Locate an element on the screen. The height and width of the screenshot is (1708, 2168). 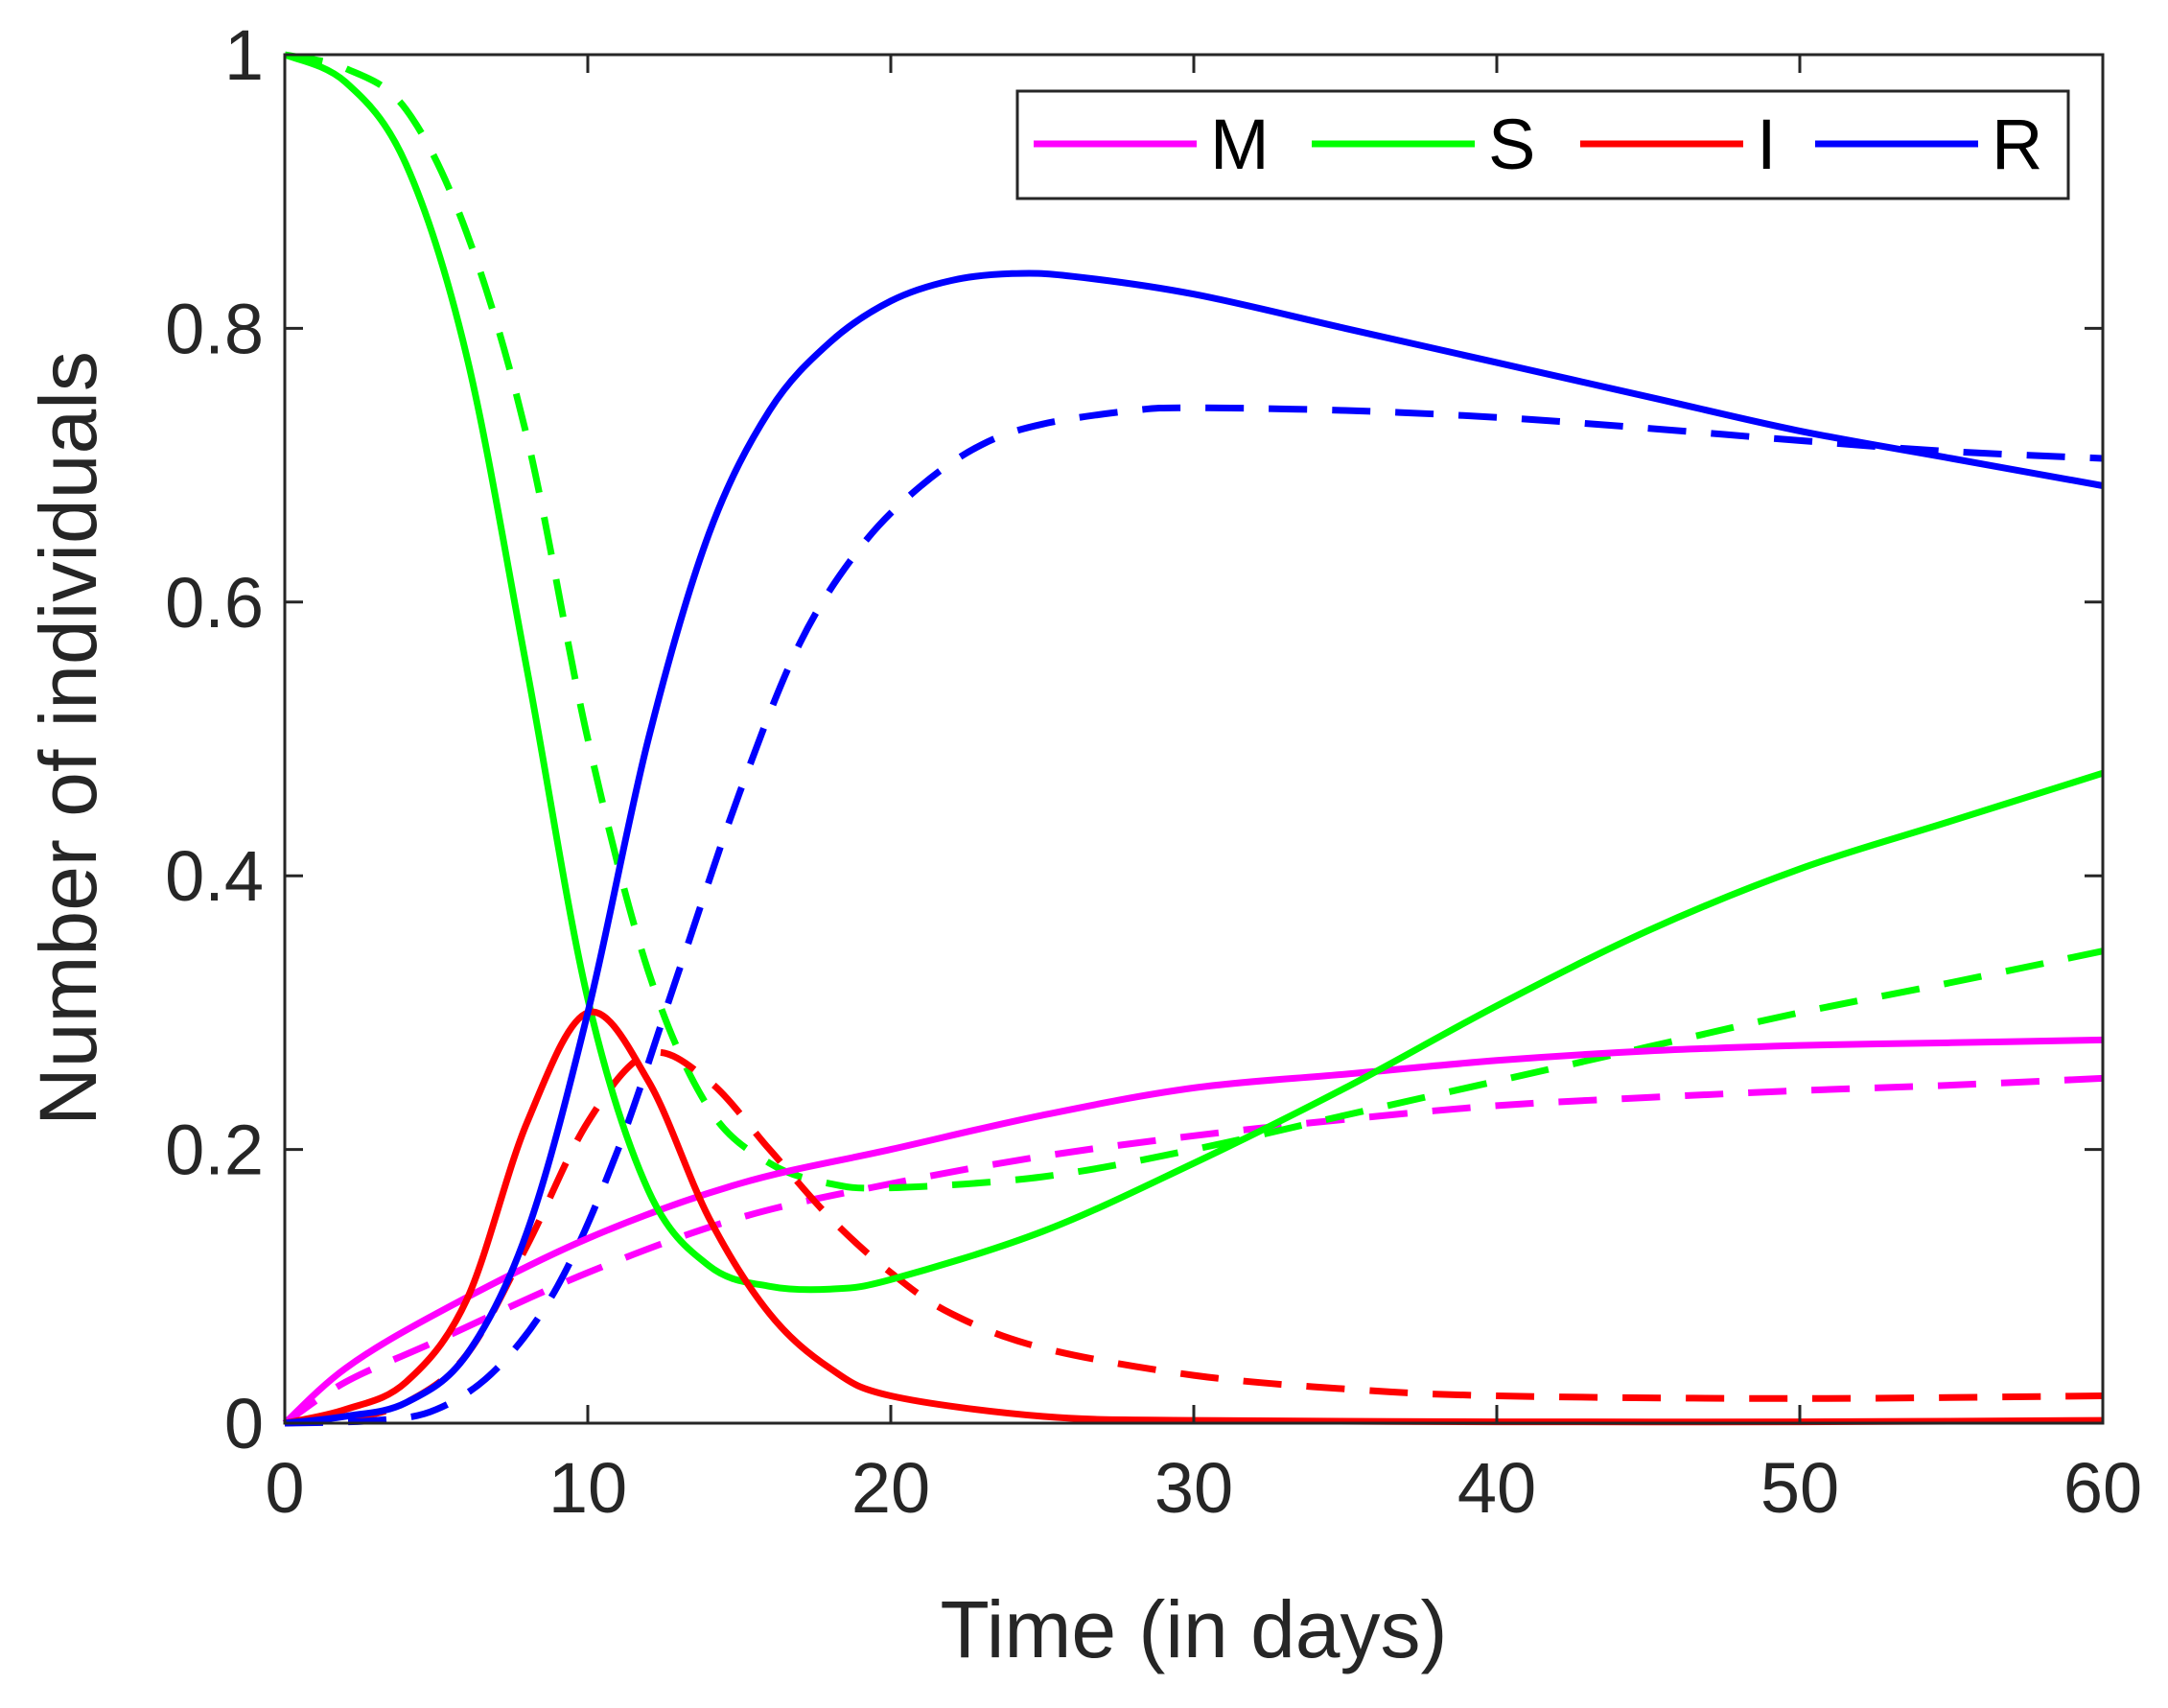
x-tick-label-0: 0 is located at coordinates (284, 1488).